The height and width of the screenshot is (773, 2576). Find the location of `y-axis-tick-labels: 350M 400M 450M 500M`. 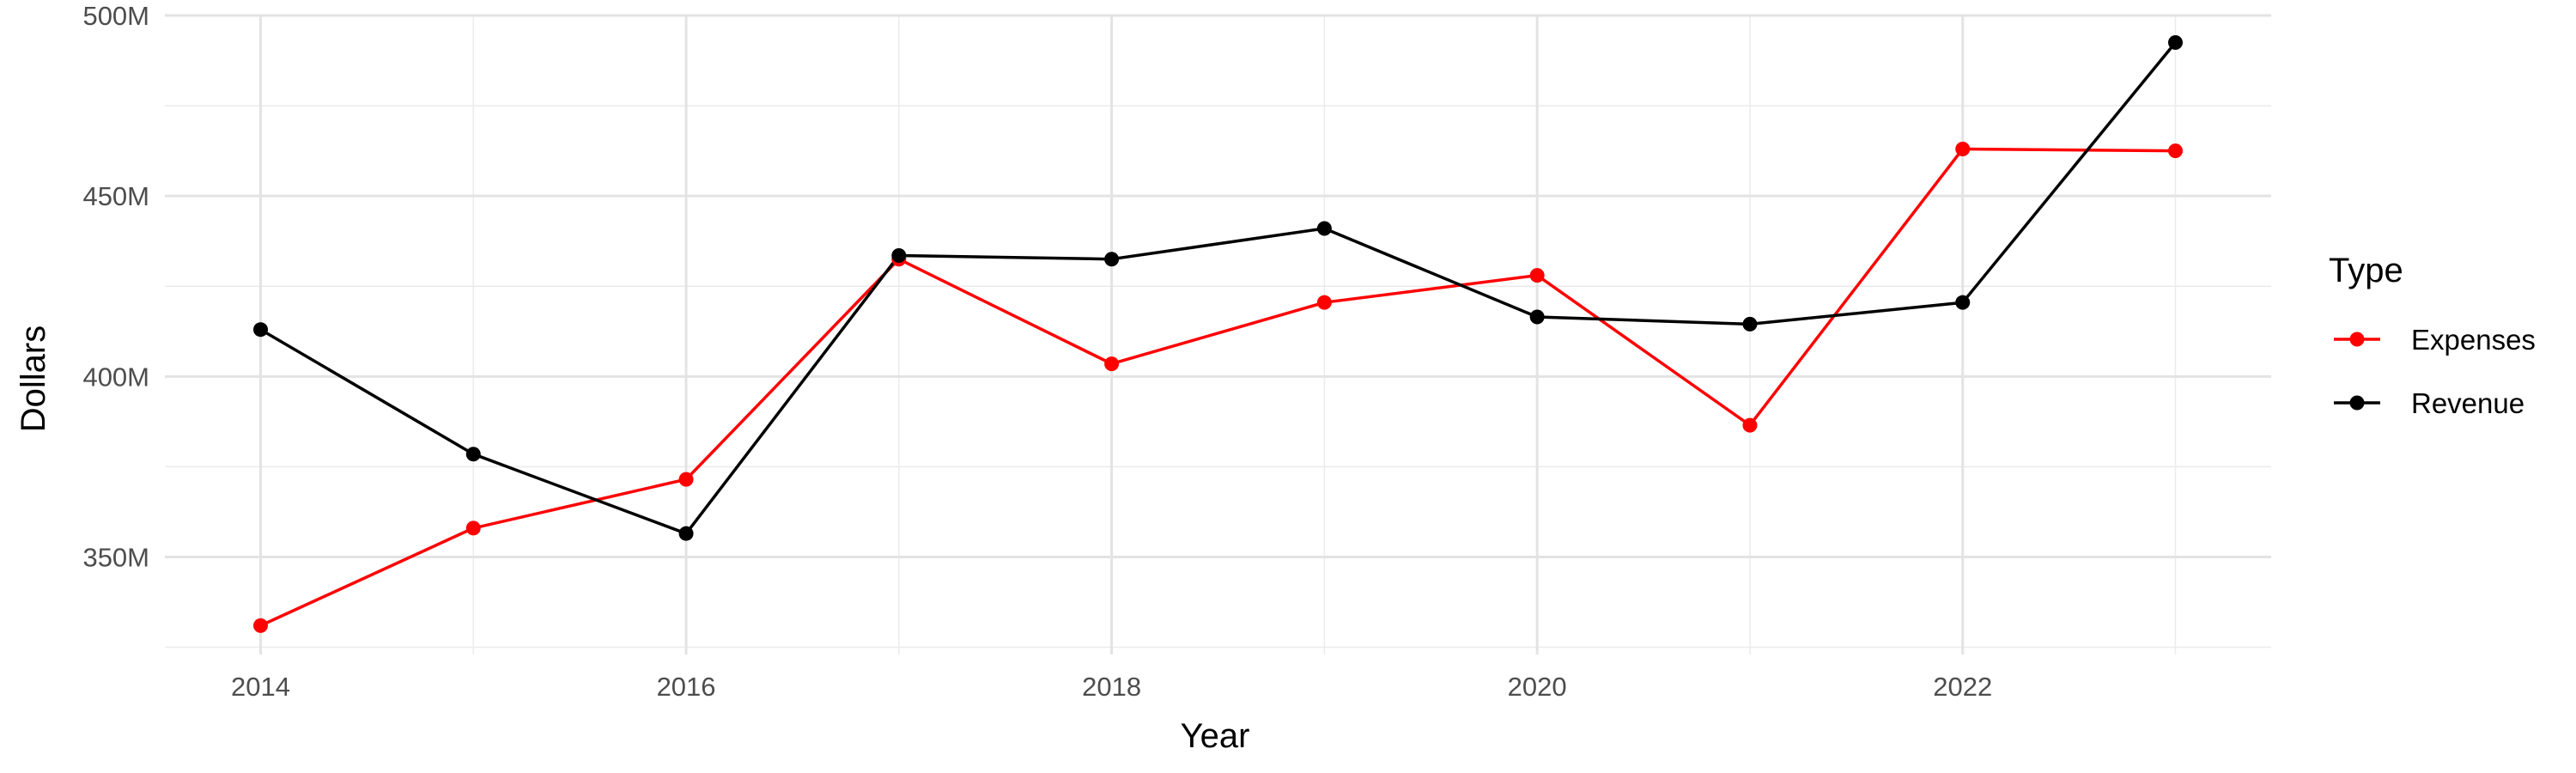

y-axis-tick-labels: 350M 400M 450M 500M is located at coordinates (116, 287).